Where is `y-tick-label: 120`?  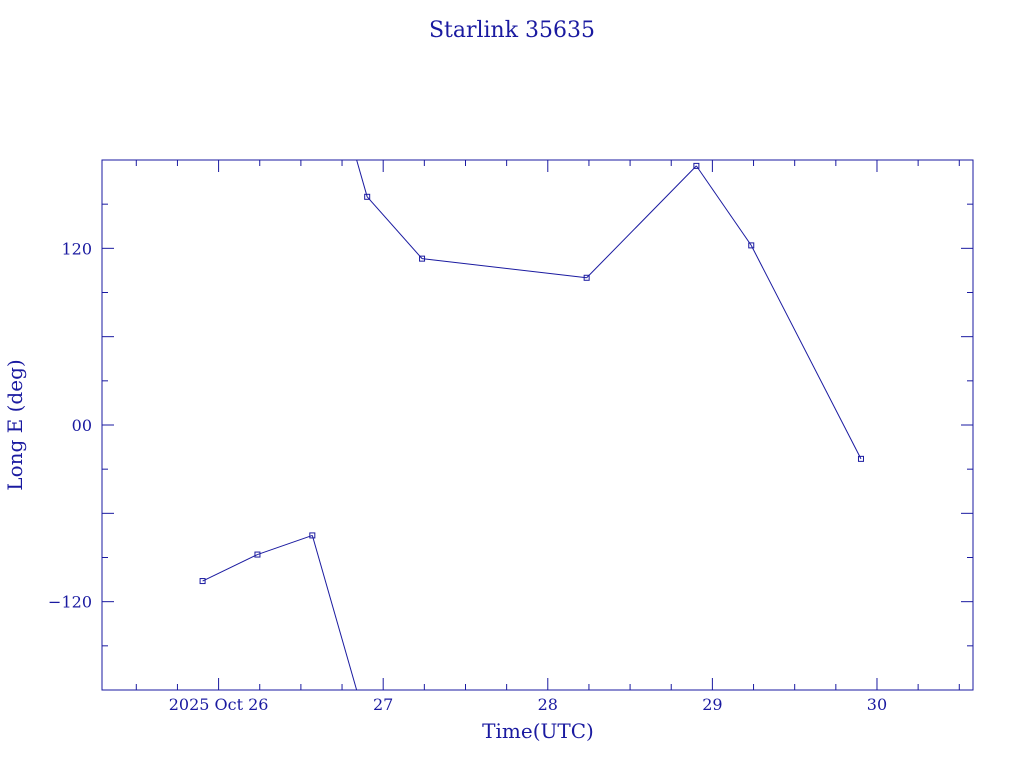 y-tick-label: 120 is located at coordinates (76, 248).